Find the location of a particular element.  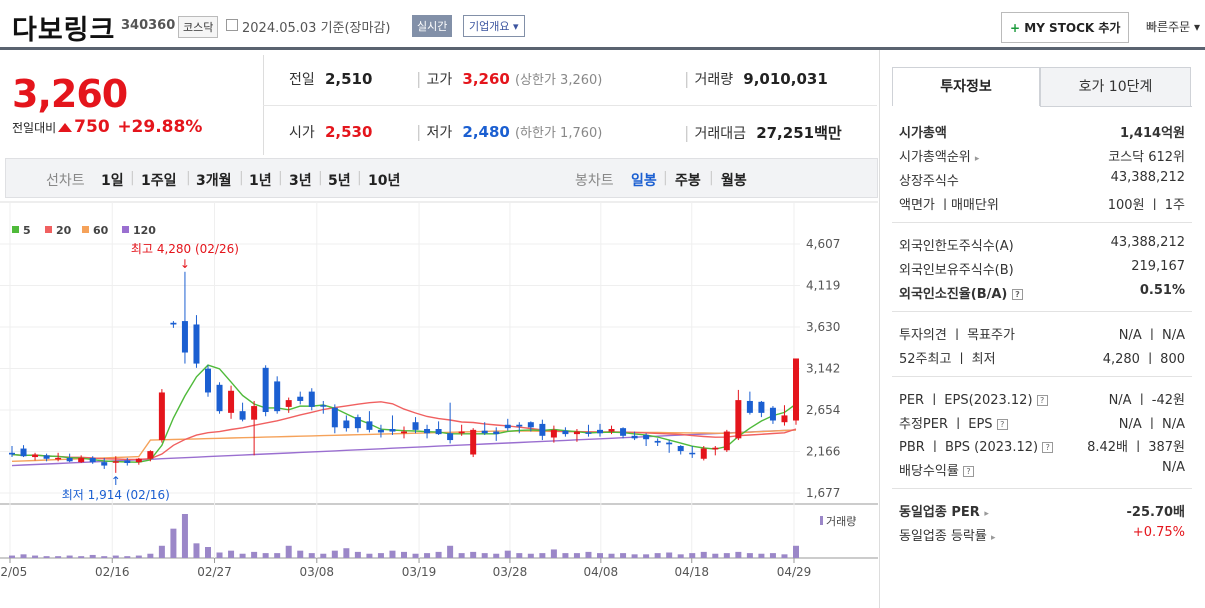

amount-unit: 백만 is located at coordinates (828, 133).